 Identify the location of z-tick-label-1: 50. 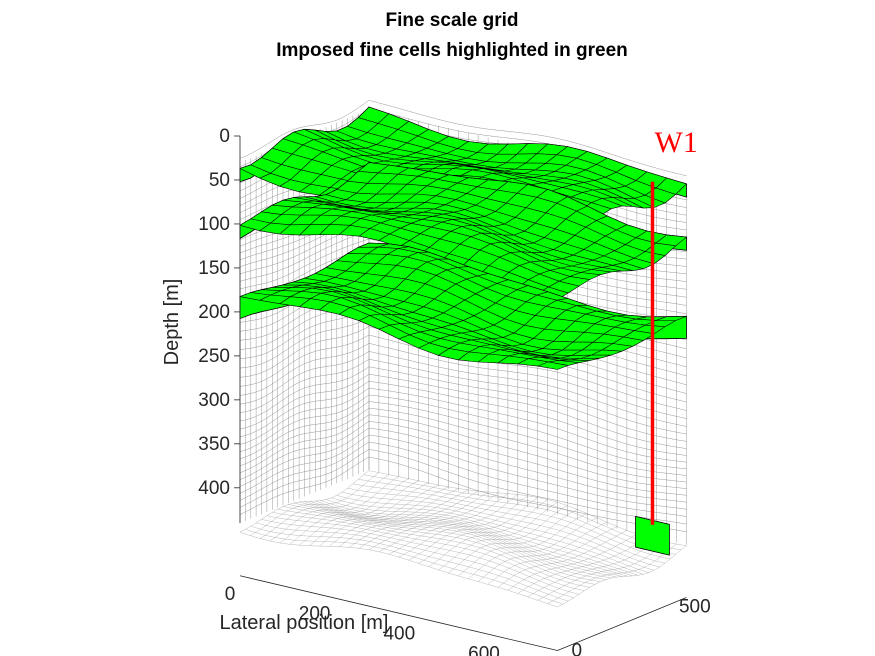
(219, 180).